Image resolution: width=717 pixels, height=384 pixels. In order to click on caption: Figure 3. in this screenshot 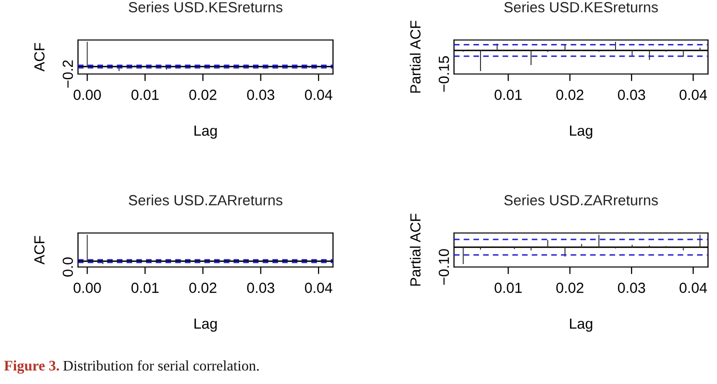, I will do `click(31, 367)`.